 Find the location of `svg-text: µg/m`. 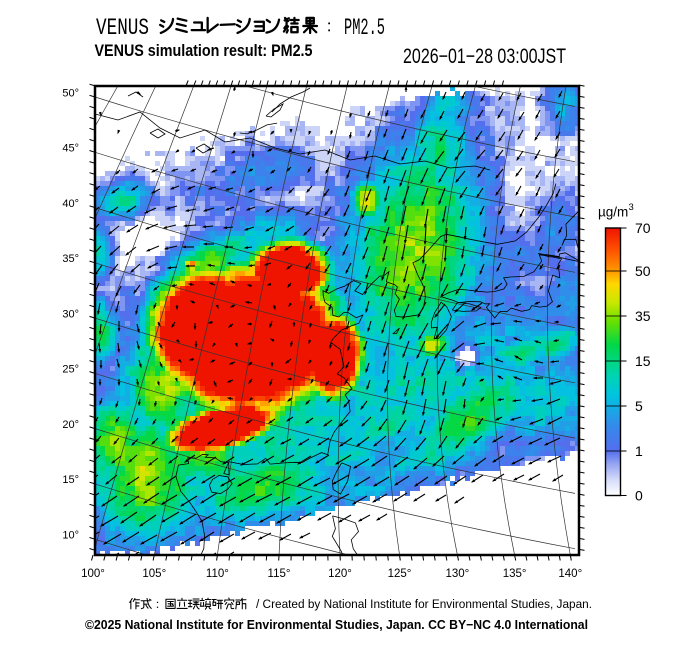

svg-text: µg/m is located at coordinates (613, 212).